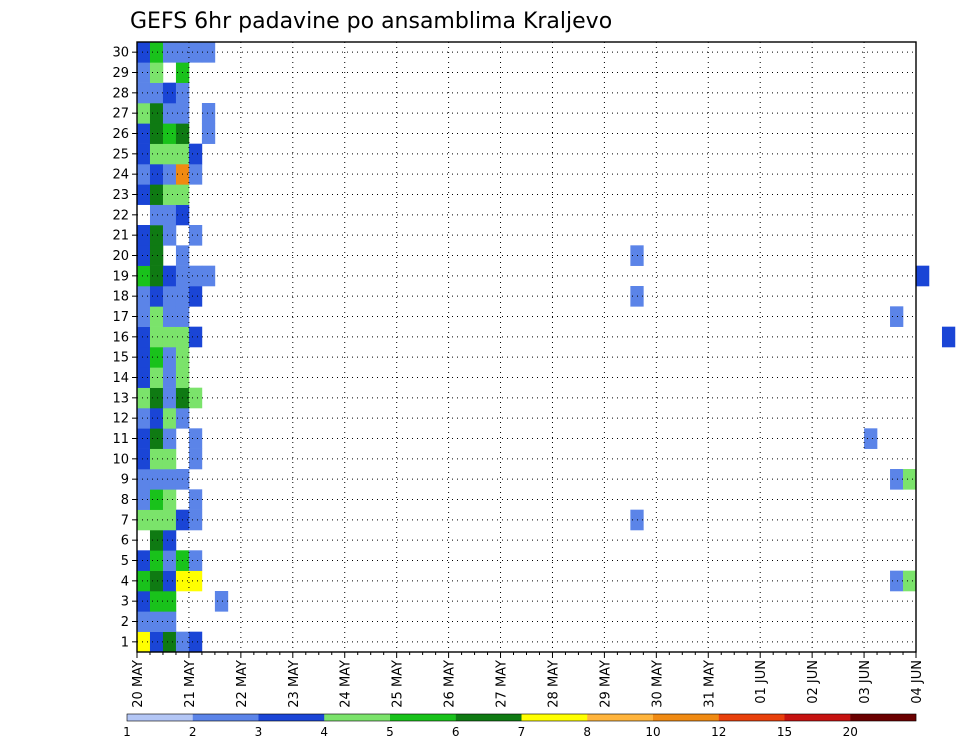 The height and width of the screenshot is (742, 960). What do you see at coordinates (120, 114) in the screenshot?
I see `y-tick-label: 27` at bounding box center [120, 114].